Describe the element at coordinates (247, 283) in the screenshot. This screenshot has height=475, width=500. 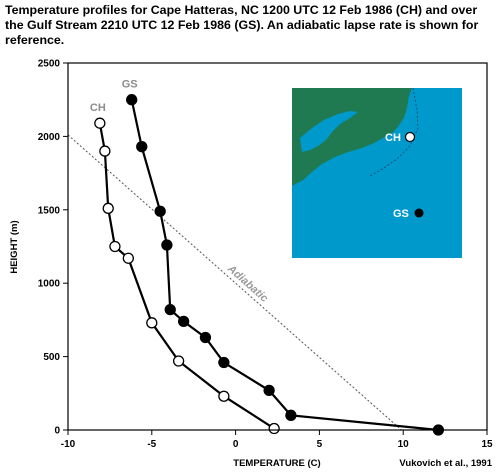
I see `adiabatic-label: Adiabatic` at that location.